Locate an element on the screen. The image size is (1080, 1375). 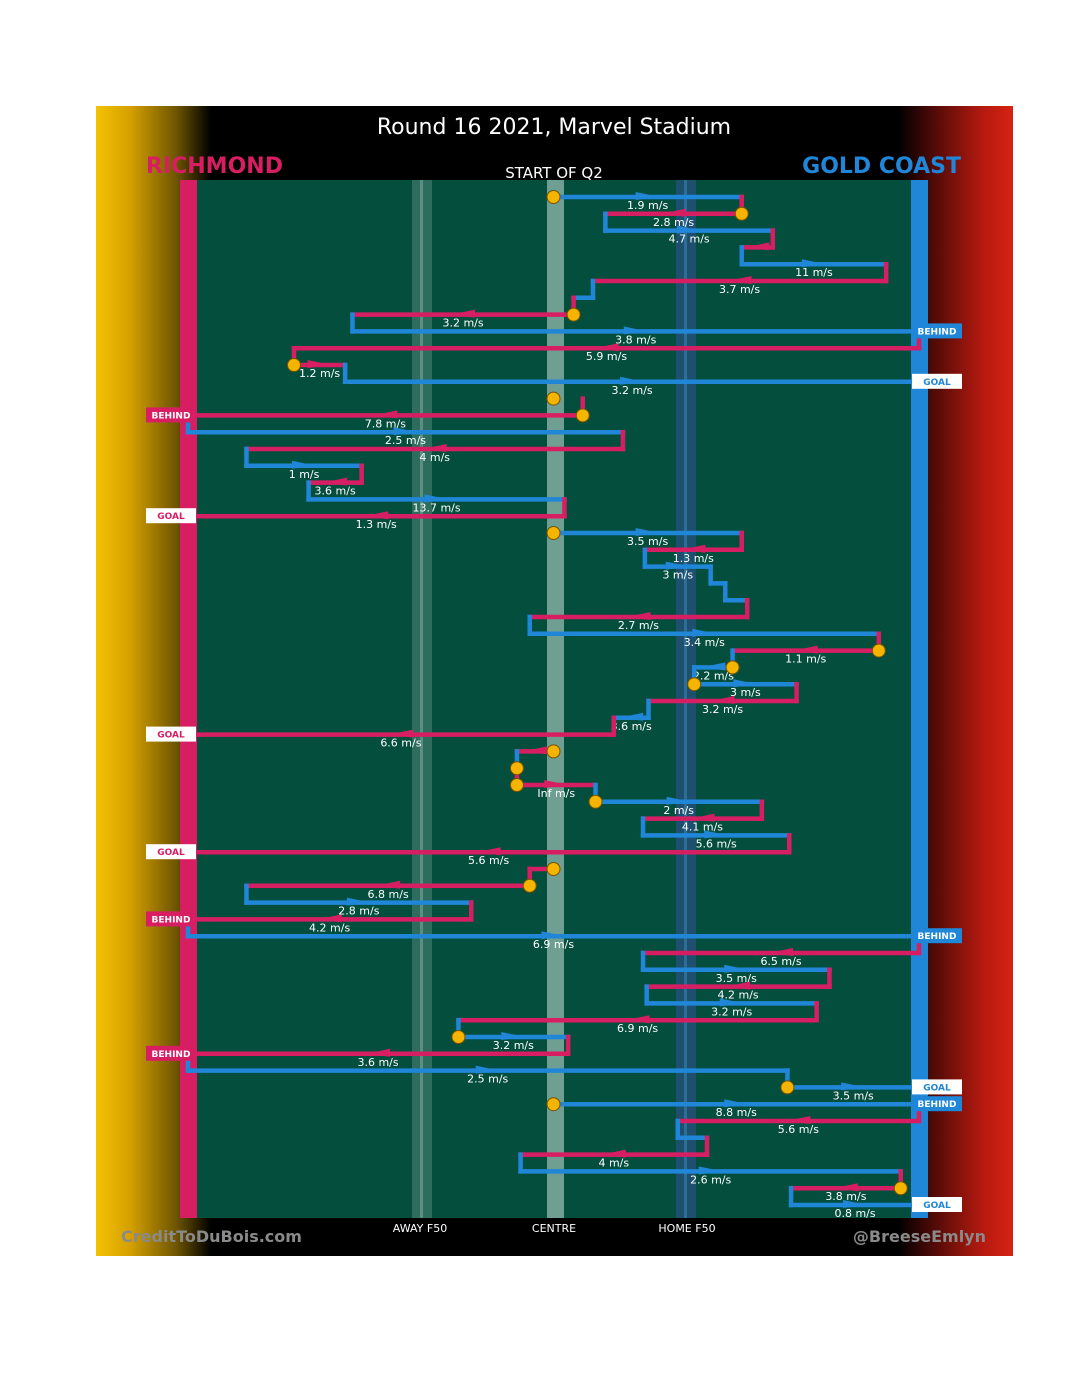
speed-label: Inf m/s is located at coordinates (556, 793).